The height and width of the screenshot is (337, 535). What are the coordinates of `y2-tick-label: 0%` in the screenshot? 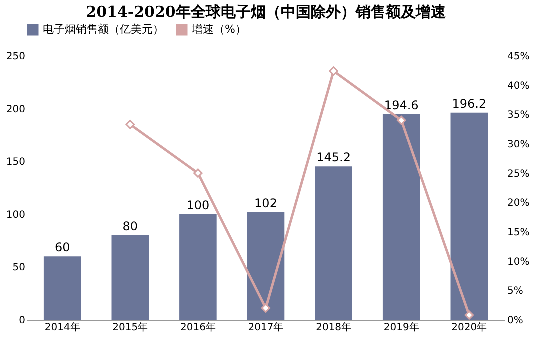 It's located at (516, 321).